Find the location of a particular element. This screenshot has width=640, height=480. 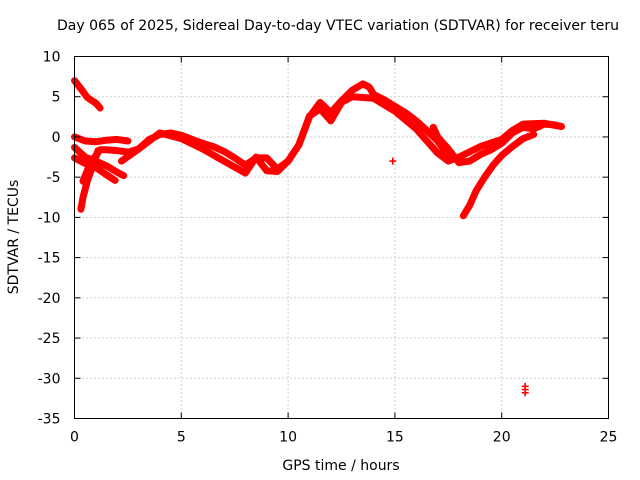

y-tick-label: -35 is located at coordinates (49, 420).